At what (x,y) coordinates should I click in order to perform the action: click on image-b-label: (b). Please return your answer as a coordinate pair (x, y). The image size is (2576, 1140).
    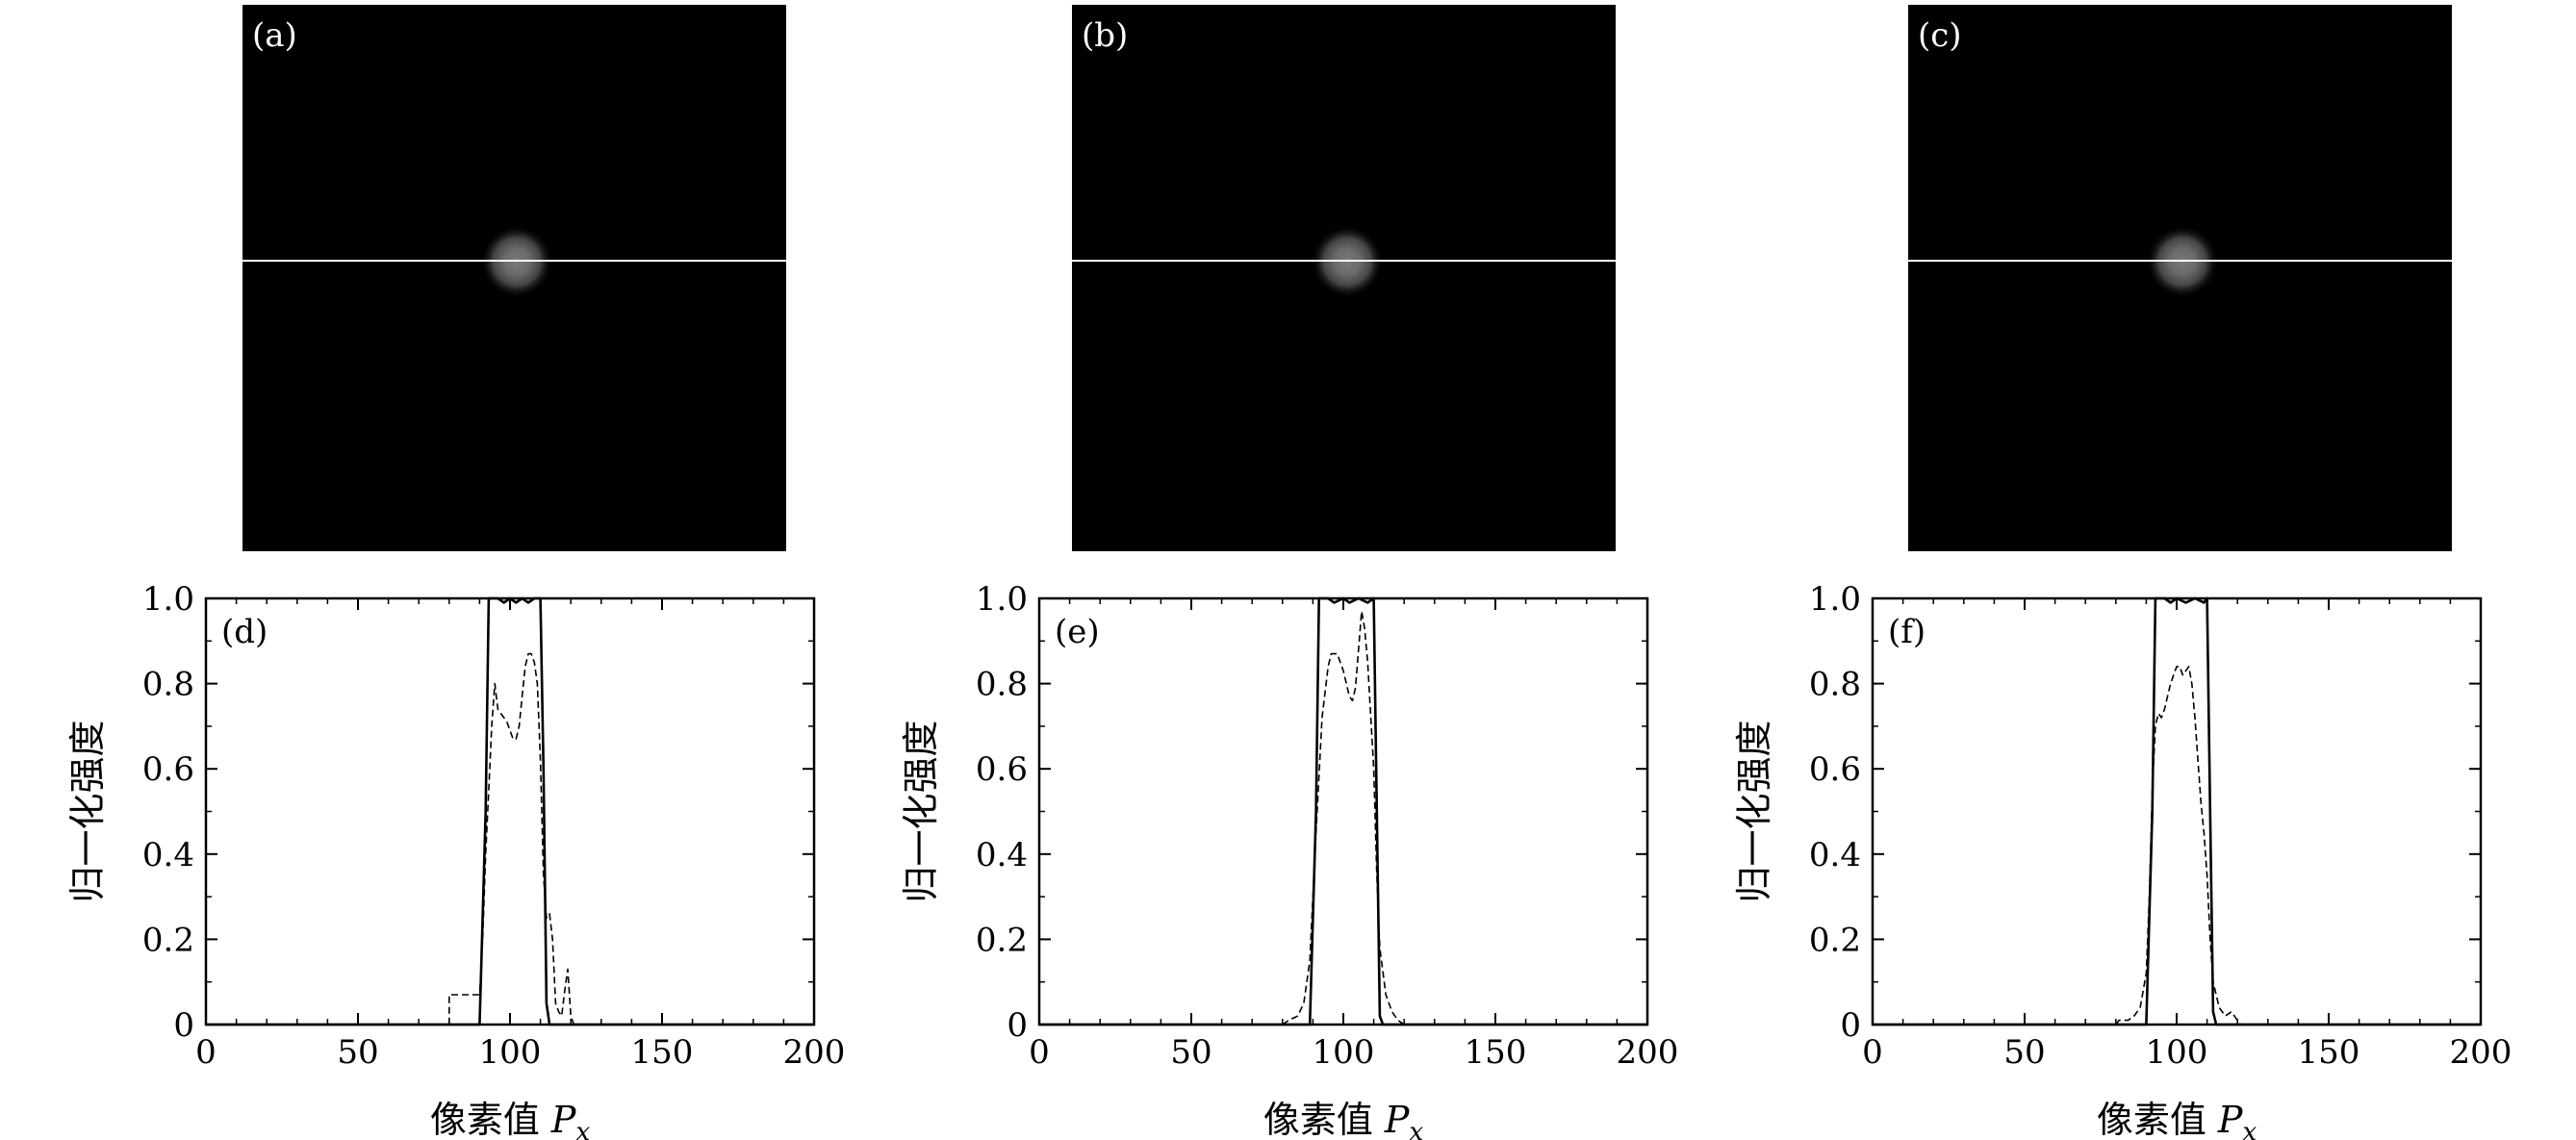
    Looking at the image, I should click on (1105, 35).